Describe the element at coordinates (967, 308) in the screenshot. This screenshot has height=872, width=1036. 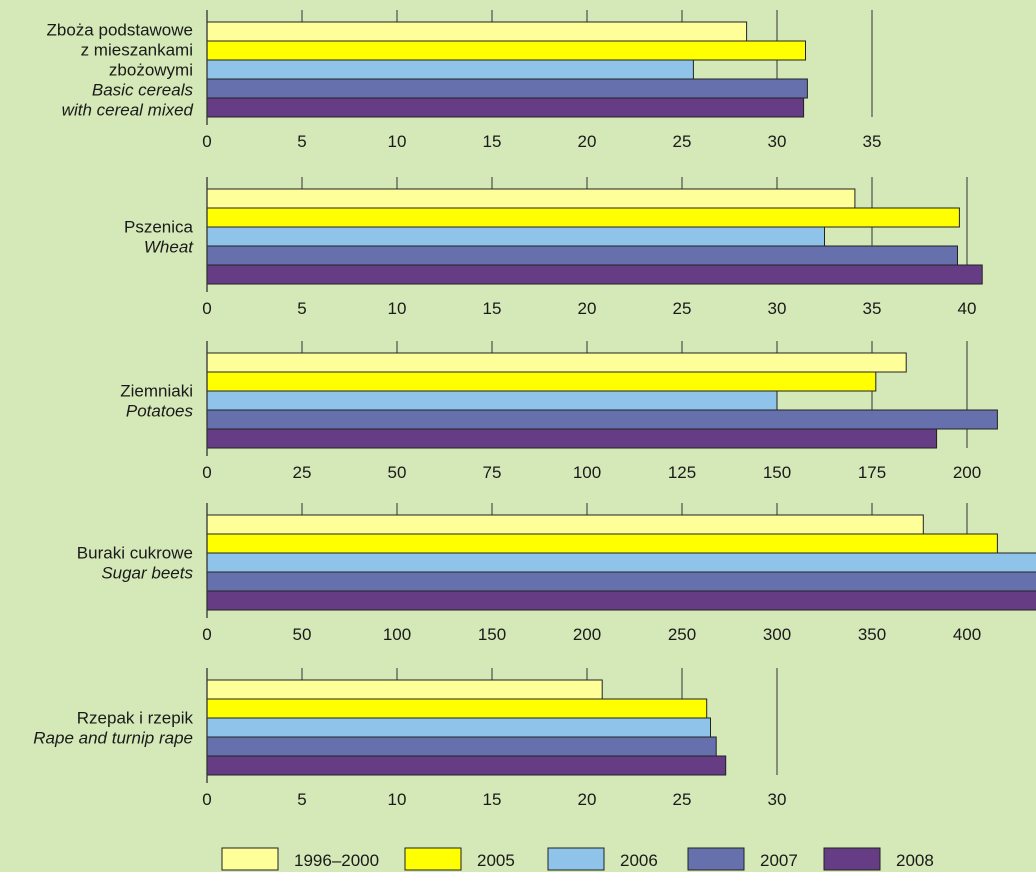
I see `tick-label: 40` at that location.